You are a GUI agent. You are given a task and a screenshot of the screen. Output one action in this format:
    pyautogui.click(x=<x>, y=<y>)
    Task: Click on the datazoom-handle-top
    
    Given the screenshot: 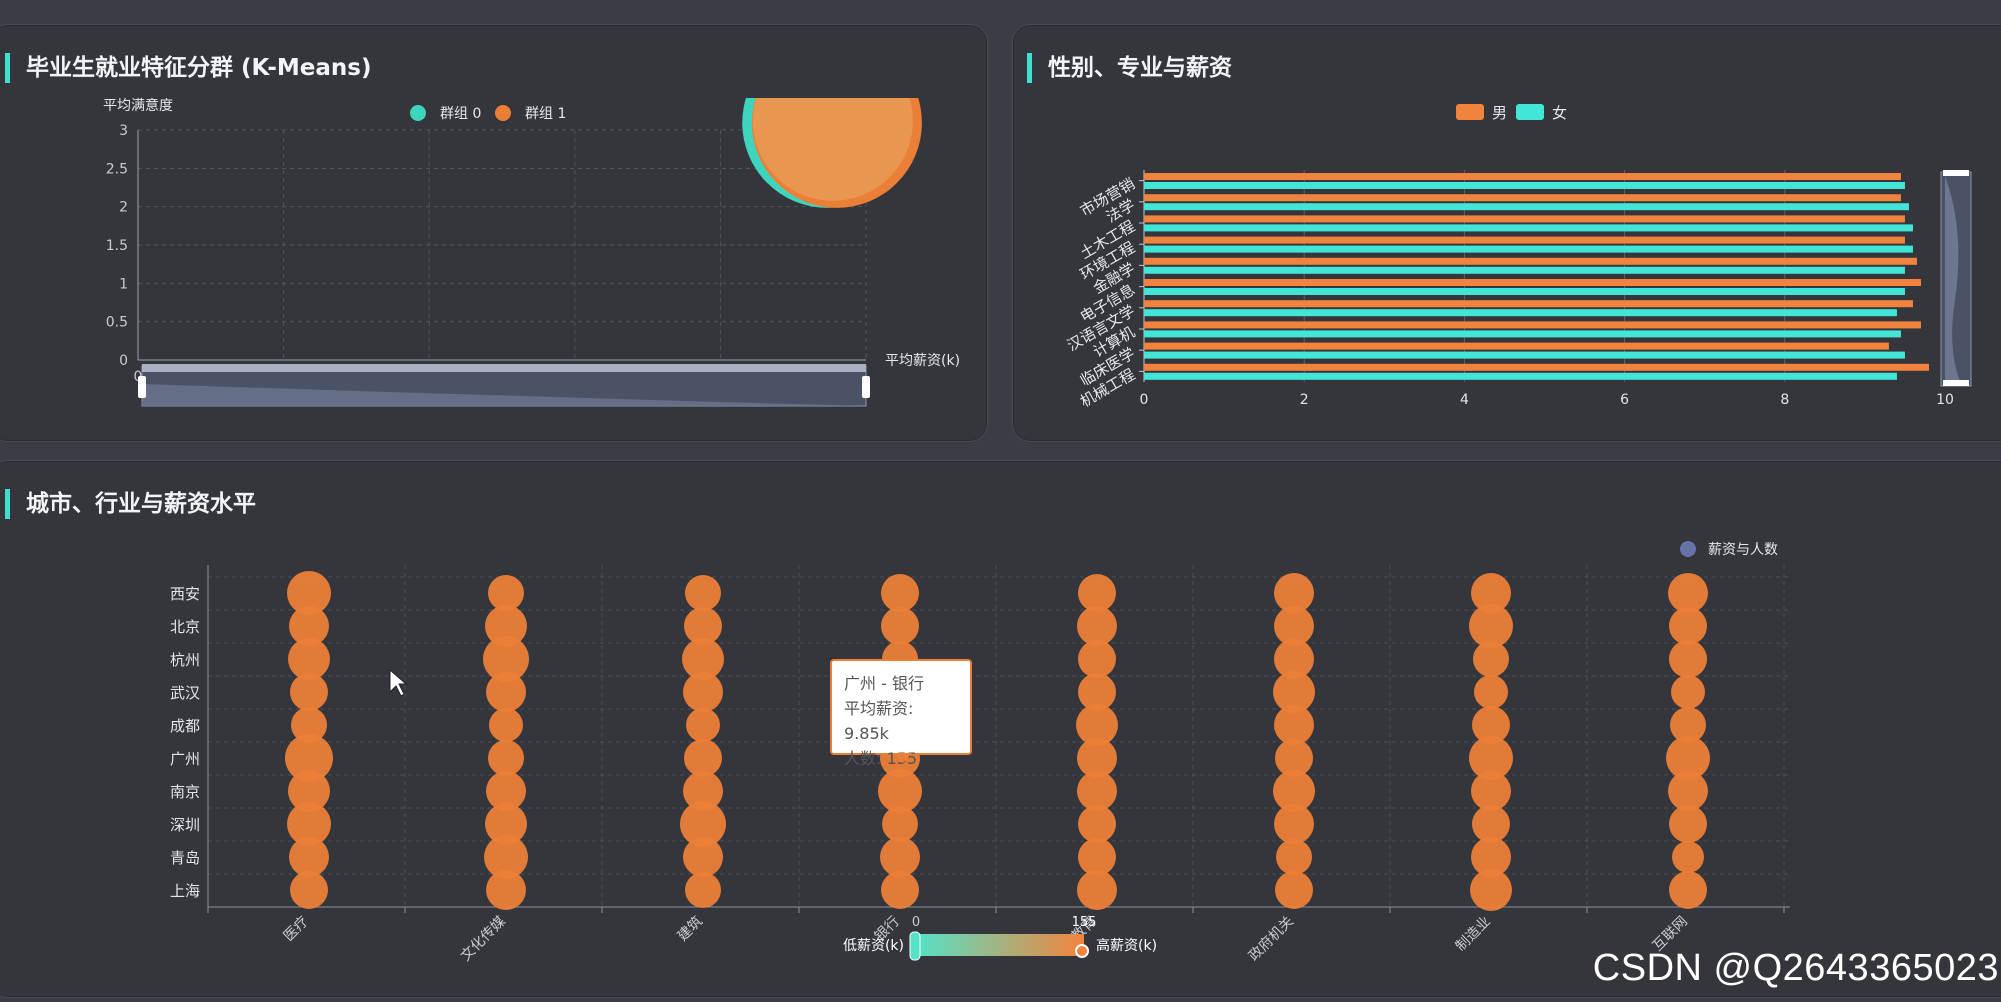 What is the action you would take?
    pyautogui.click(x=1956, y=173)
    